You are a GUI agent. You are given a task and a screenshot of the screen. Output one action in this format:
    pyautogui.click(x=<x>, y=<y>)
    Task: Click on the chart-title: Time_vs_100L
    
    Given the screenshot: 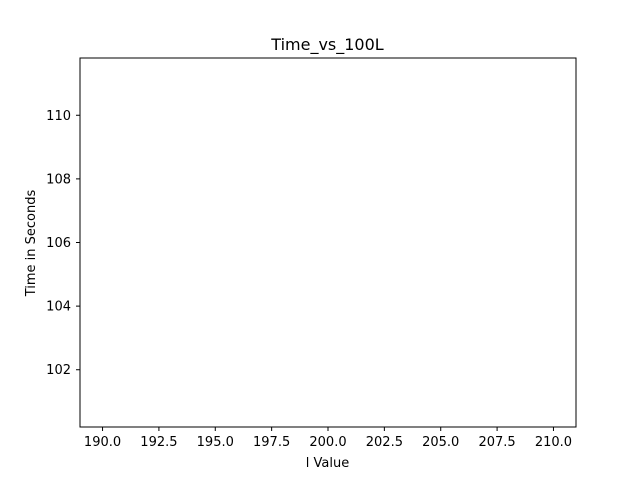 What is the action you would take?
    pyautogui.click(x=327, y=45)
    